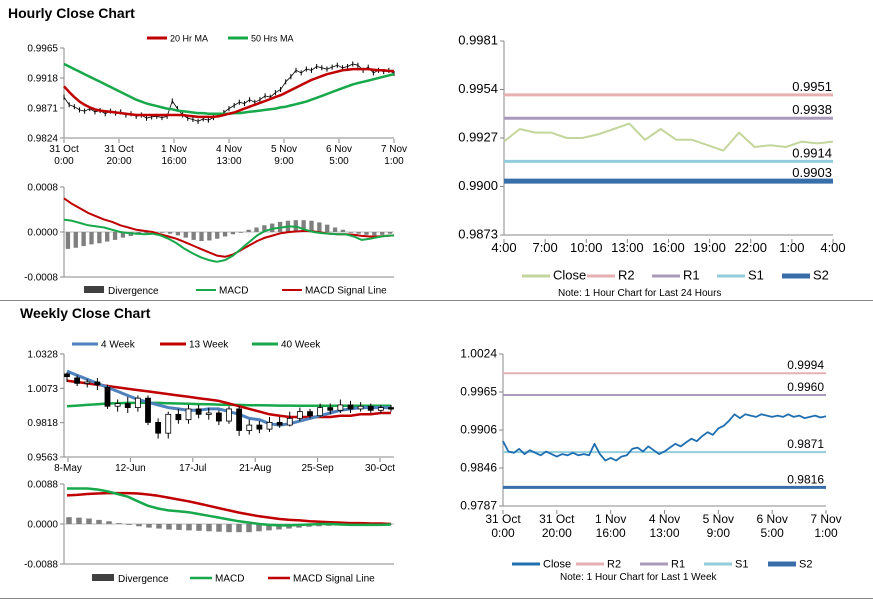  I want to click on x-tick-label: 12-Jun, so click(130, 468).